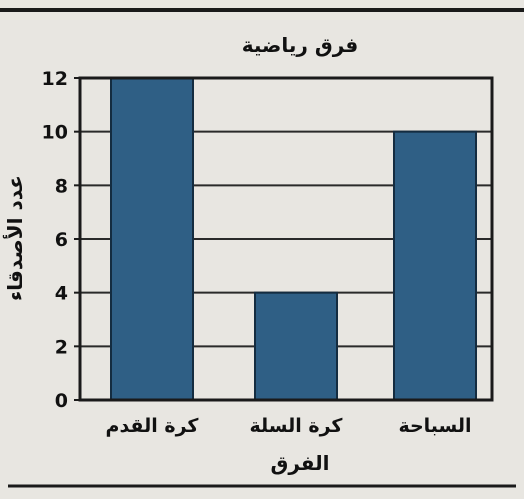  What do you see at coordinates (434, 426) in the screenshot?
I see `x-tick-label: السباحة` at bounding box center [434, 426].